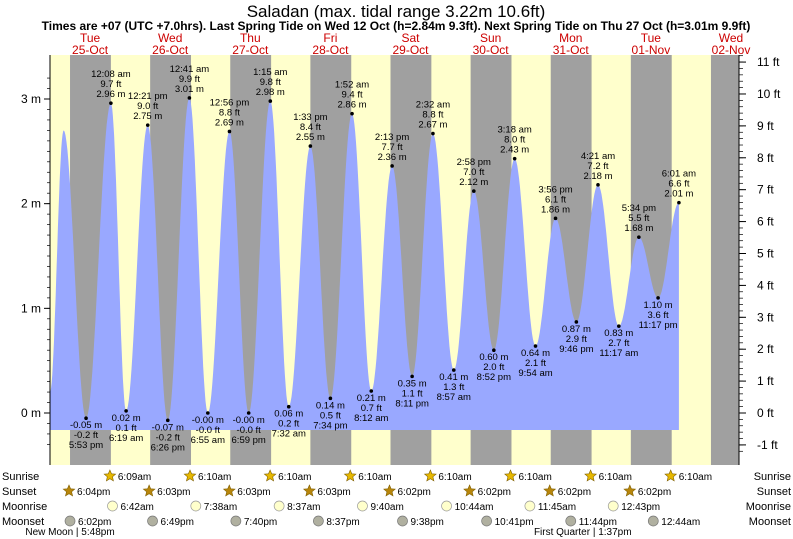  Describe the element at coordinates (136, 507) in the screenshot. I see `moonrise-time: 6:42am` at that location.